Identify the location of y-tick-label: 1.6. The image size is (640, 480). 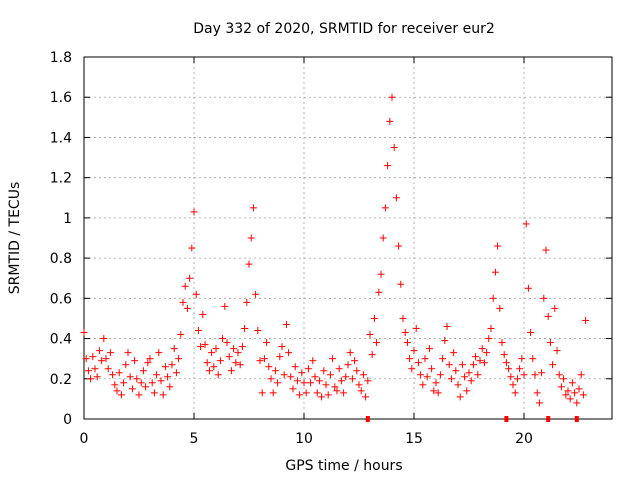
(61, 98).